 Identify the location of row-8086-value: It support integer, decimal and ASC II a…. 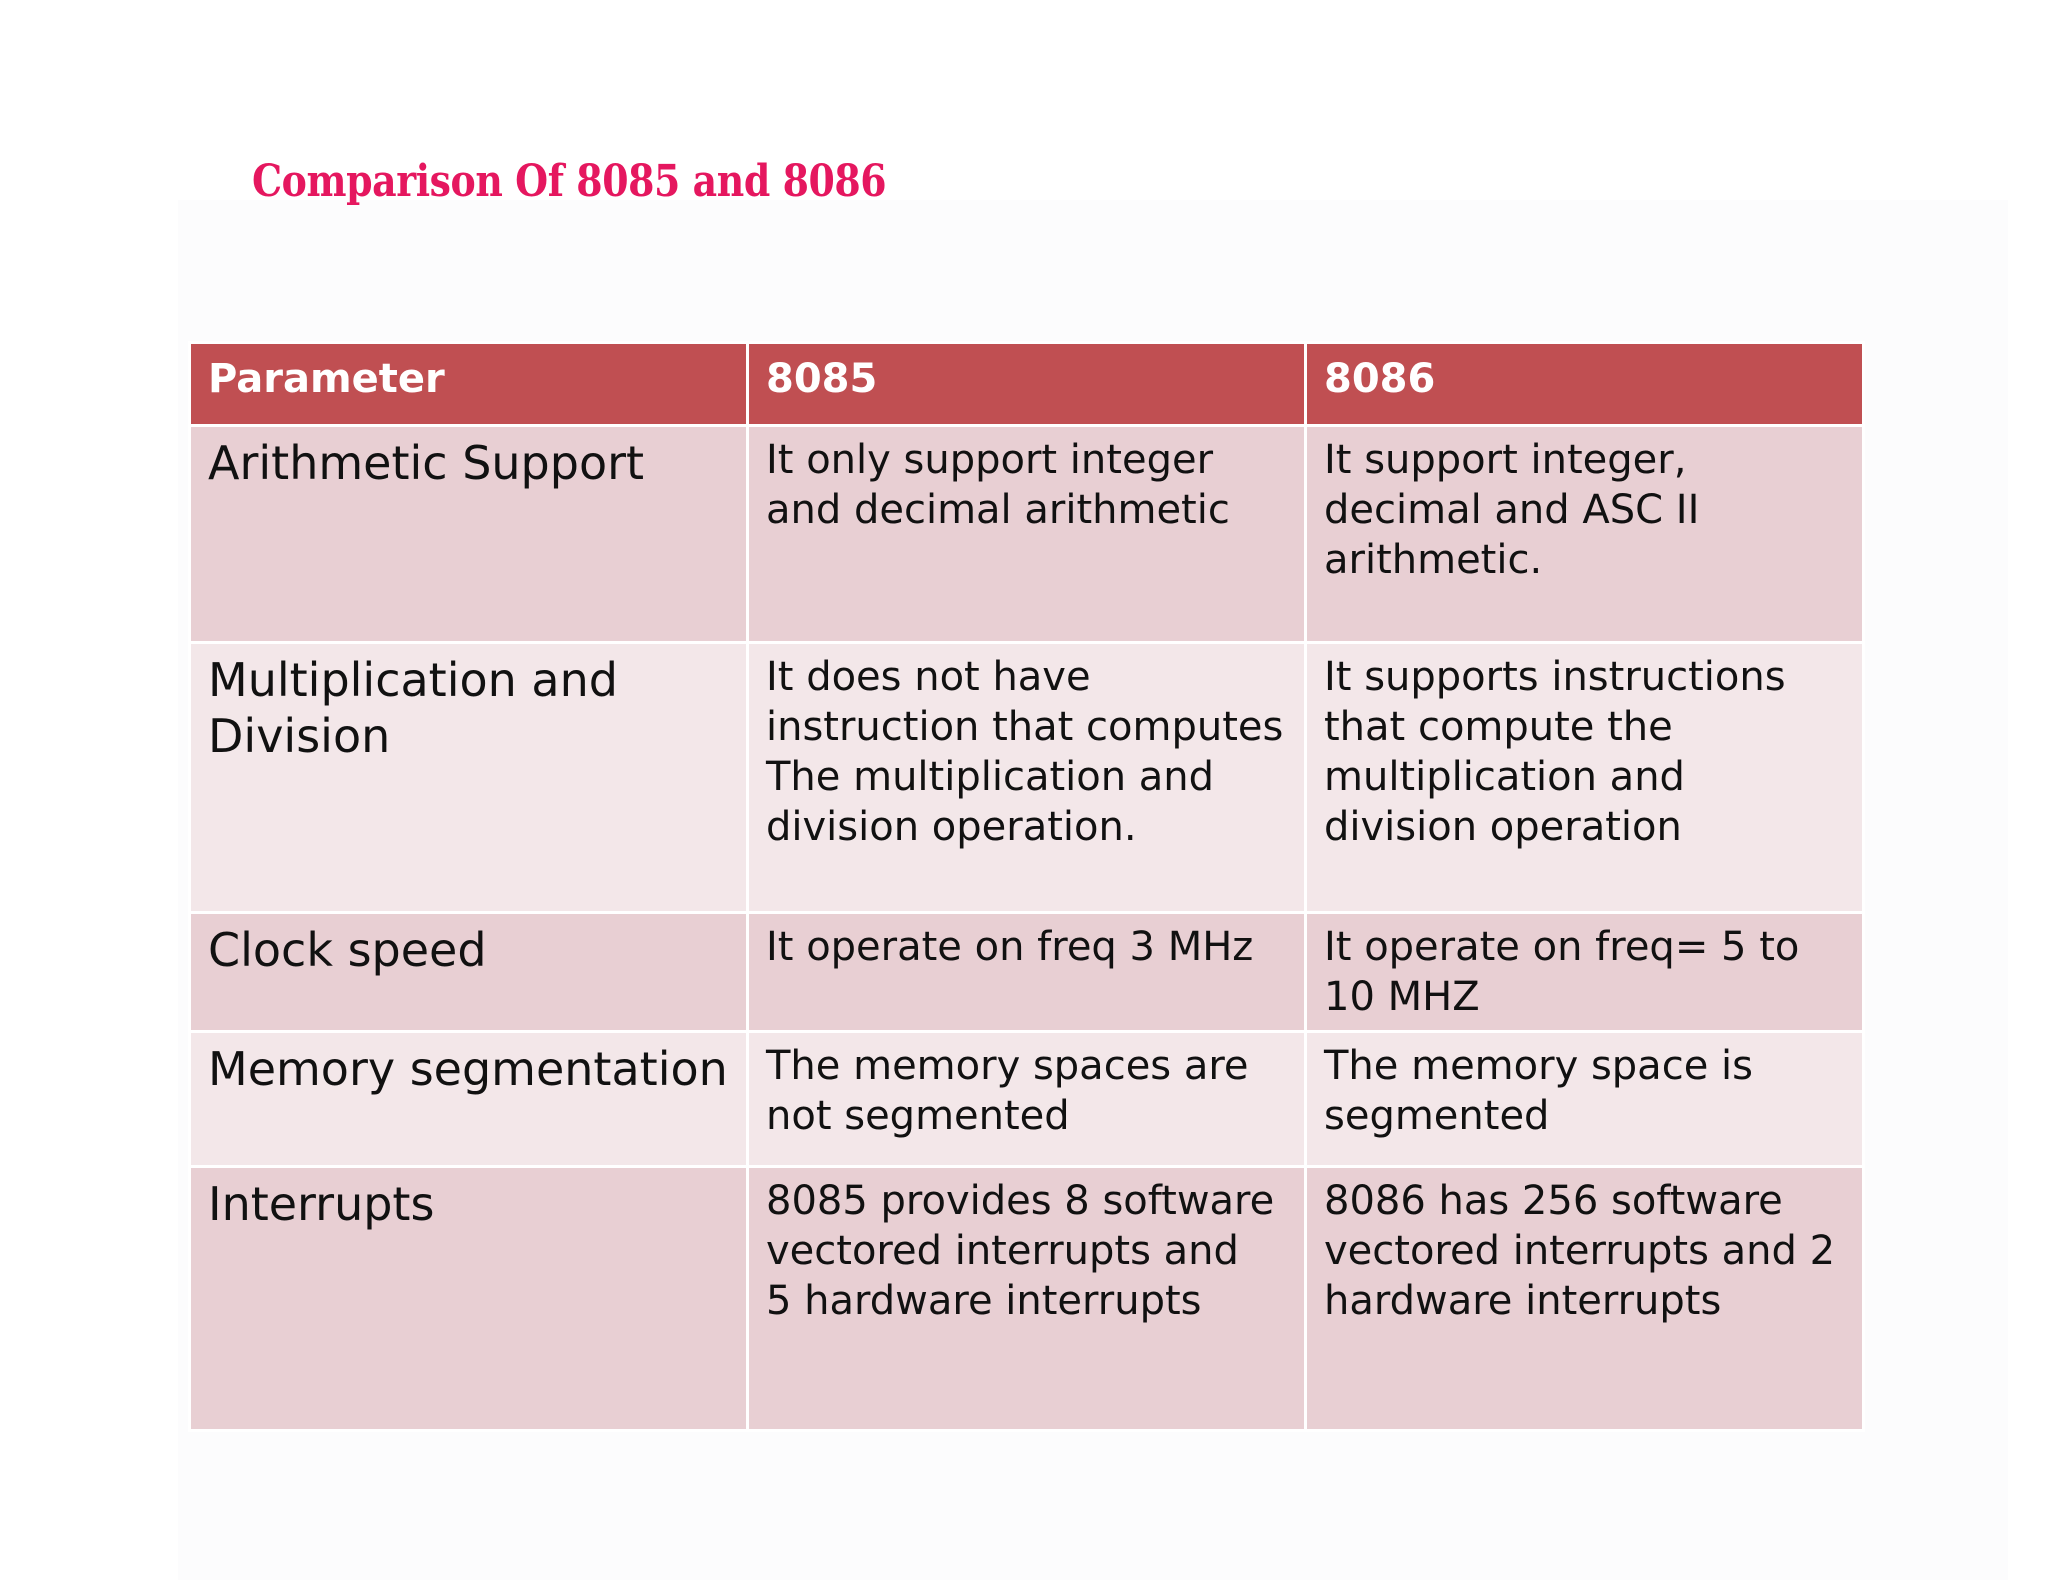
(1584, 534).